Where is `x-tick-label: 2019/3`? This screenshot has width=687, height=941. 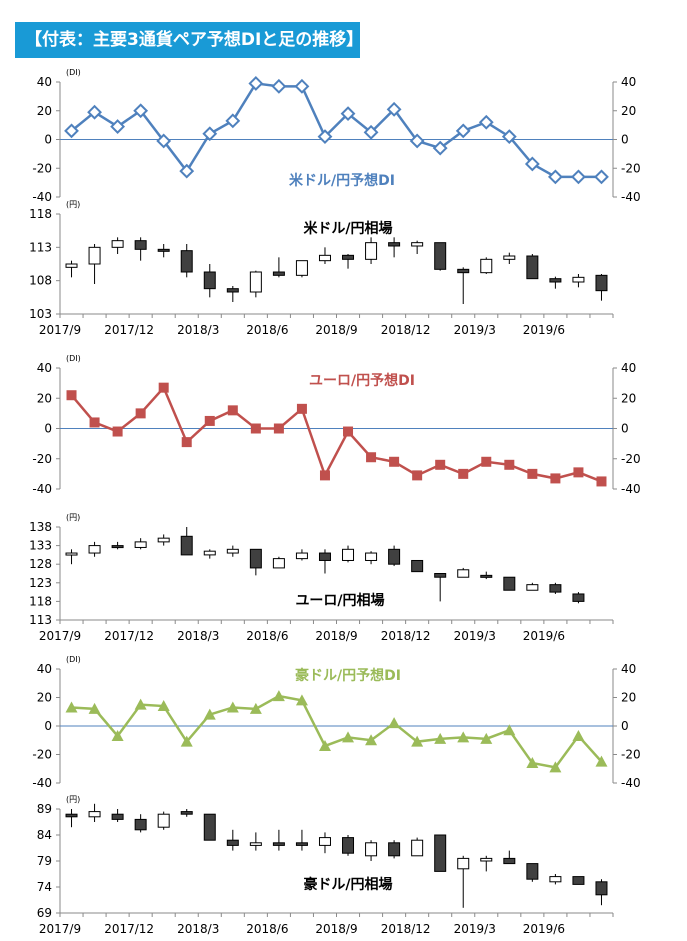 x-tick-label: 2019/3 is located at coordinates (475, 636).